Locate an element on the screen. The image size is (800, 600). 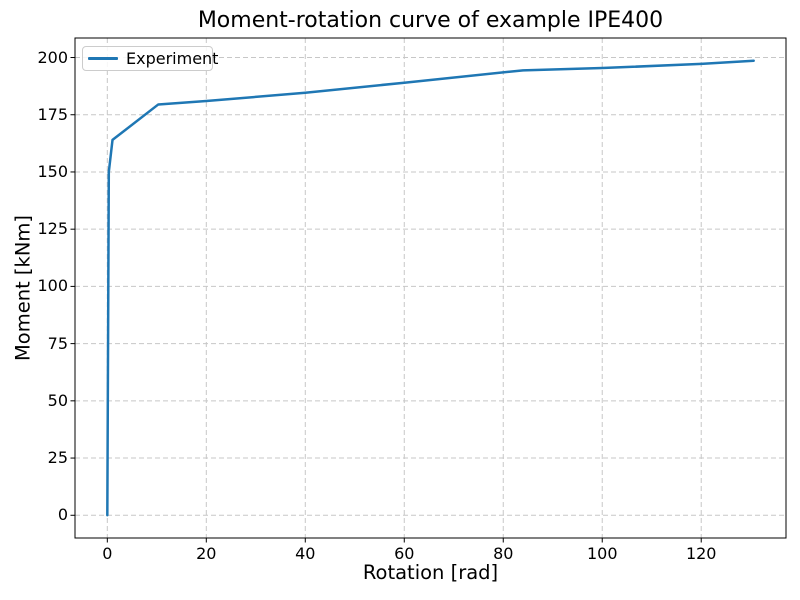
y-tick-label: 75 is located at coordinates (57, 343).